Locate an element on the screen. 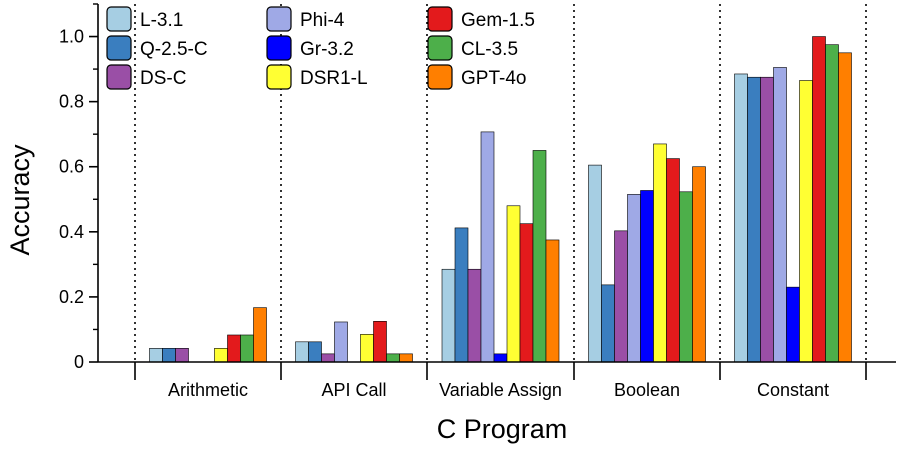 The image size is (913, 449). y-tick-label: 0.4 is located at coordinates (71, 232).